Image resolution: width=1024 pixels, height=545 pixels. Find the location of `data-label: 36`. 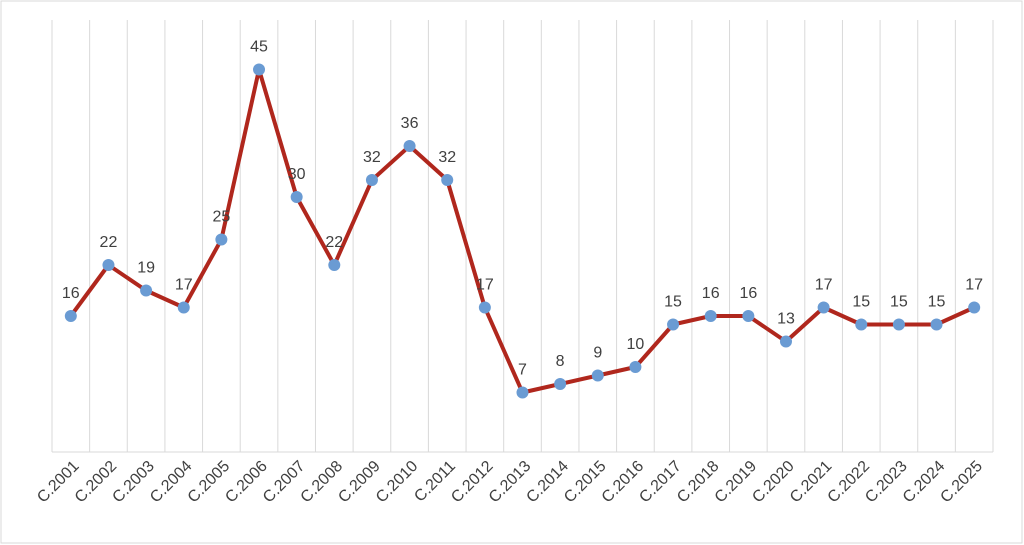

data-label: 36 is located at coordinates (410, 123).